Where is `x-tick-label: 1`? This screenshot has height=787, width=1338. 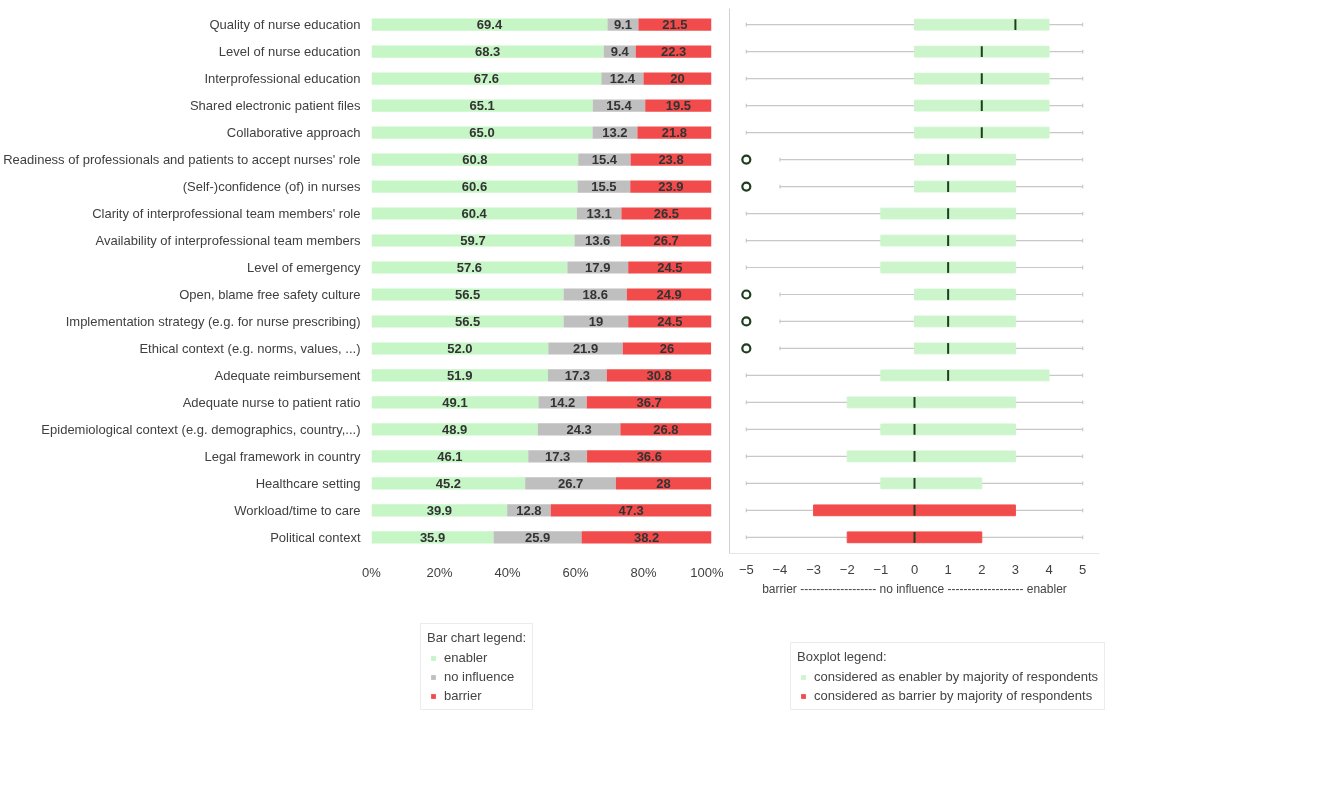
x-tick-label: 1 is located at coordinates (948, 569).